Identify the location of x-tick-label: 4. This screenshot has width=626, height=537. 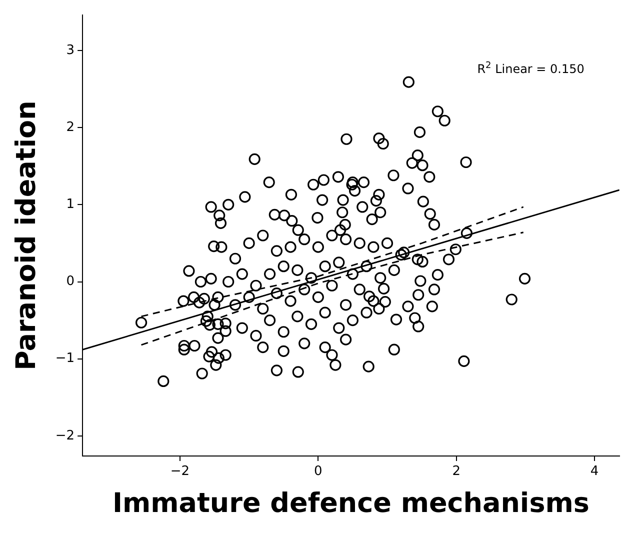
(594, 472).